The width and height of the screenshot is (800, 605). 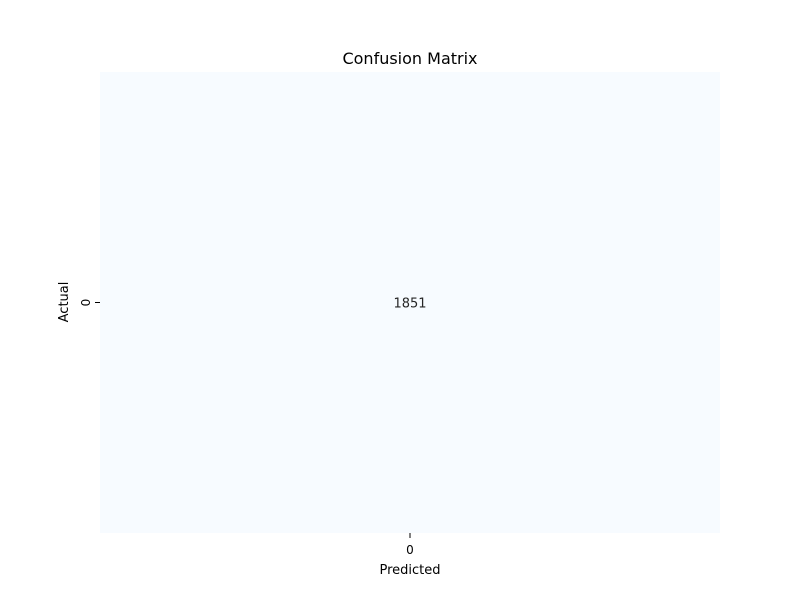 I want to click on chart-title: Confusion Matrix, so click(x=409, y=58).